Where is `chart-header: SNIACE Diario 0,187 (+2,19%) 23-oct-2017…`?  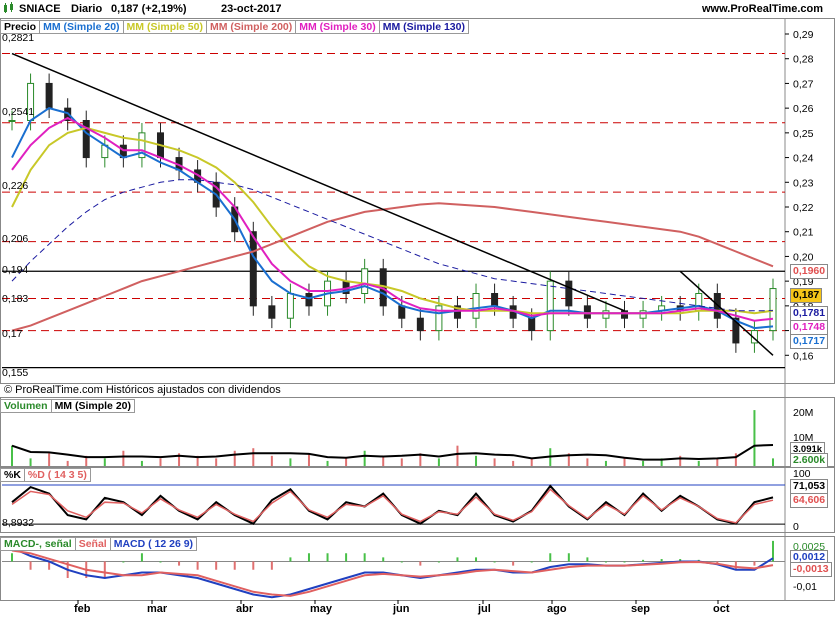
chart-header: SNIACE Diario 0,187 (+2,19%) 23-oct-2017… is located at coordinates (417, 9).